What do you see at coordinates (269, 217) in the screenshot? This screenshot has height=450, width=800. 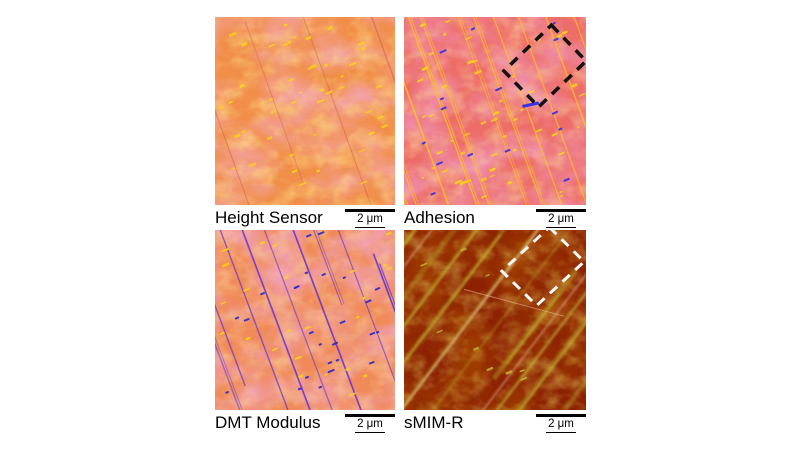 I see `panel-label: Height Sensor` at bounding box center [269, 217].